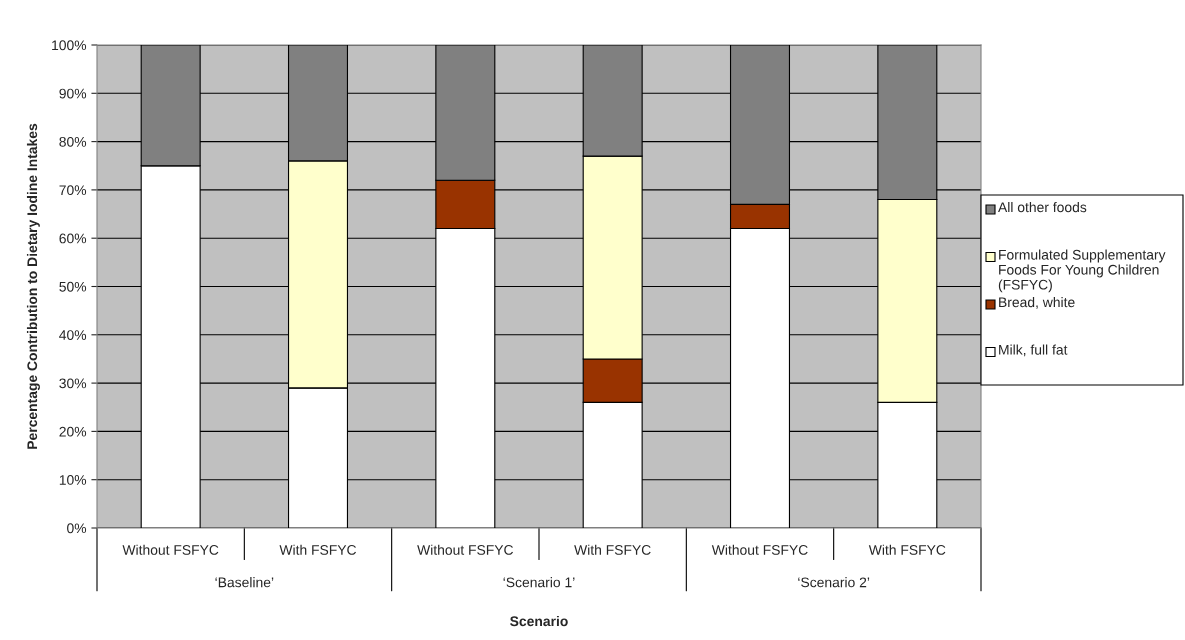 This screenshot has width=1185, height=640. I want to click on y-tick-label: 100%, so click(69, 45).